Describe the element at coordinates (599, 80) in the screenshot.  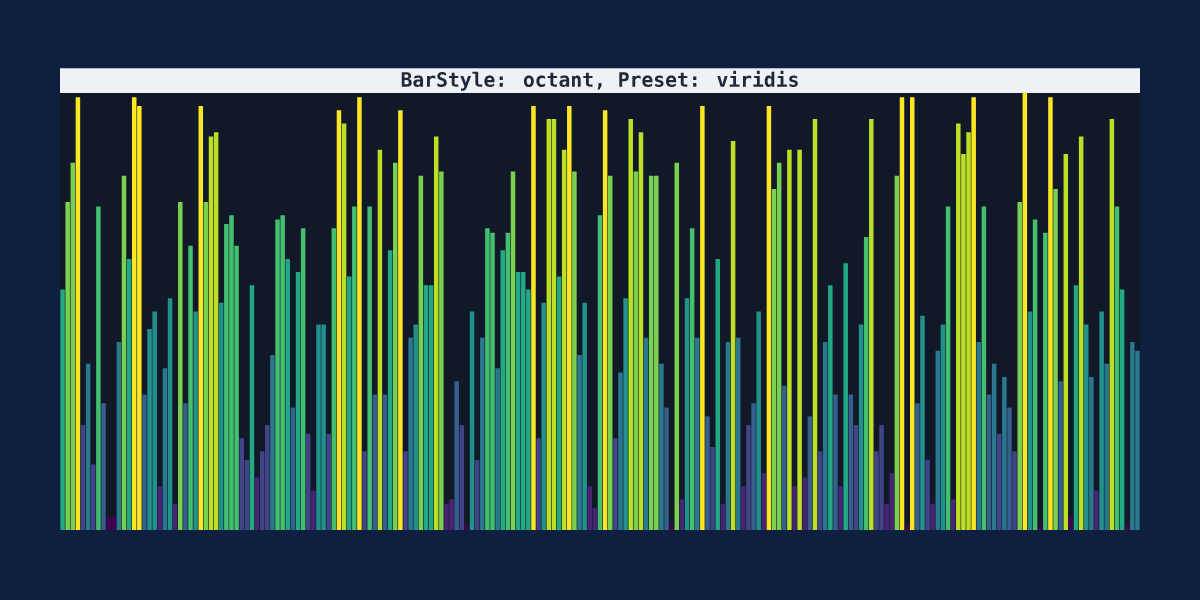
I see `chart-title: BarStyle: octant, Preset: viridis` at that location.